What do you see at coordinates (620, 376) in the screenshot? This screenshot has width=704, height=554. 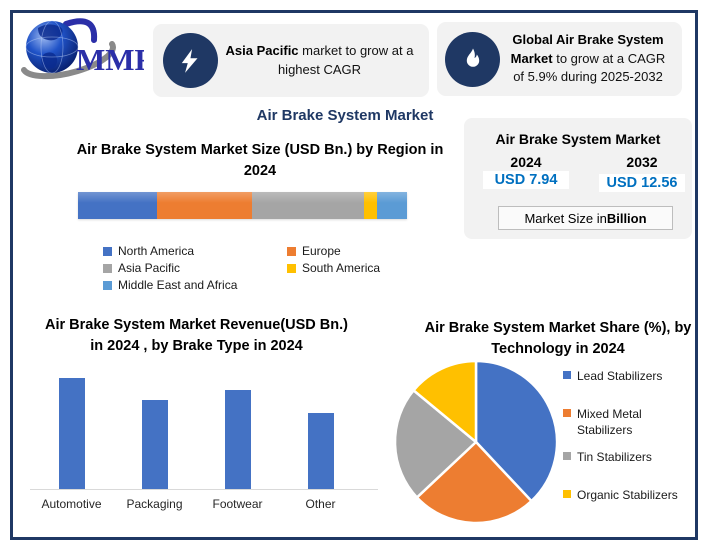 I see `legend-label: Lead Stabilizers` at bounding box center [620, 376].